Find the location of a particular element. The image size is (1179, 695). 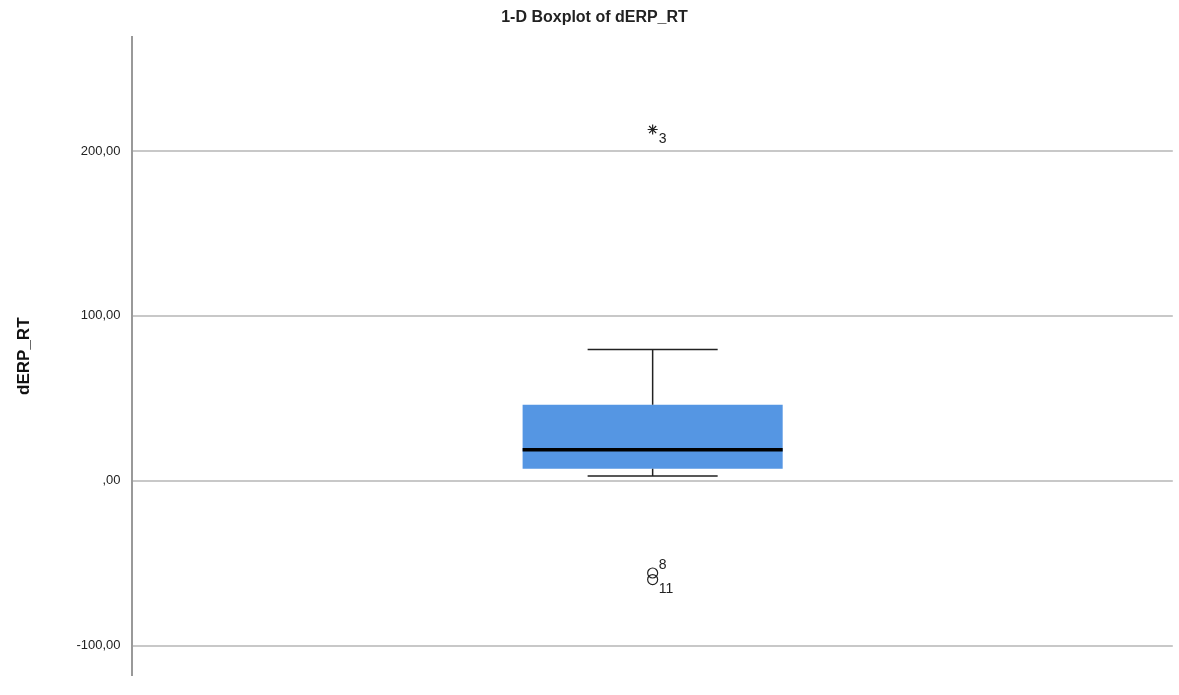

chart-title: 1-D Boxplot of dERP_RT is located at coordinates (595, 17).